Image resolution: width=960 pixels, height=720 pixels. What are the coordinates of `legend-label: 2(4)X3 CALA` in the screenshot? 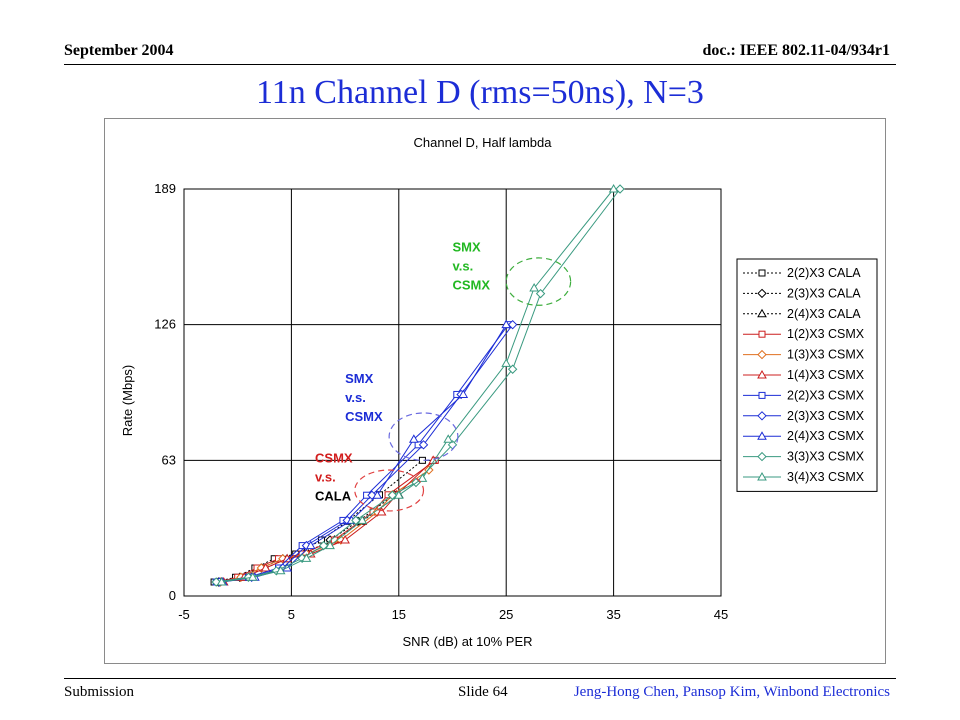 It's located at (824, 314).